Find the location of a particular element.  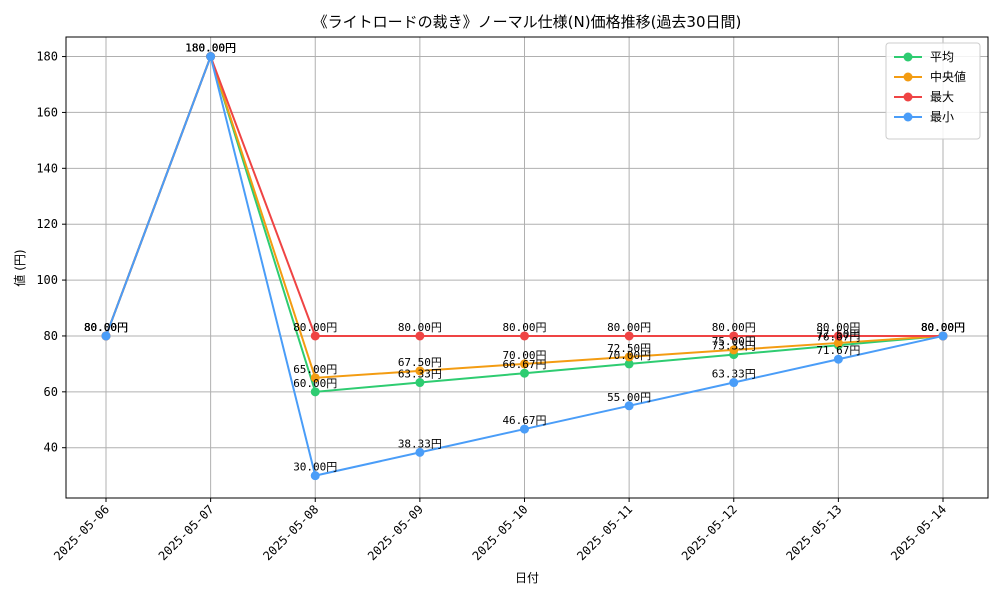

data-label: 180.00円 is located at coordinates (210, 48).